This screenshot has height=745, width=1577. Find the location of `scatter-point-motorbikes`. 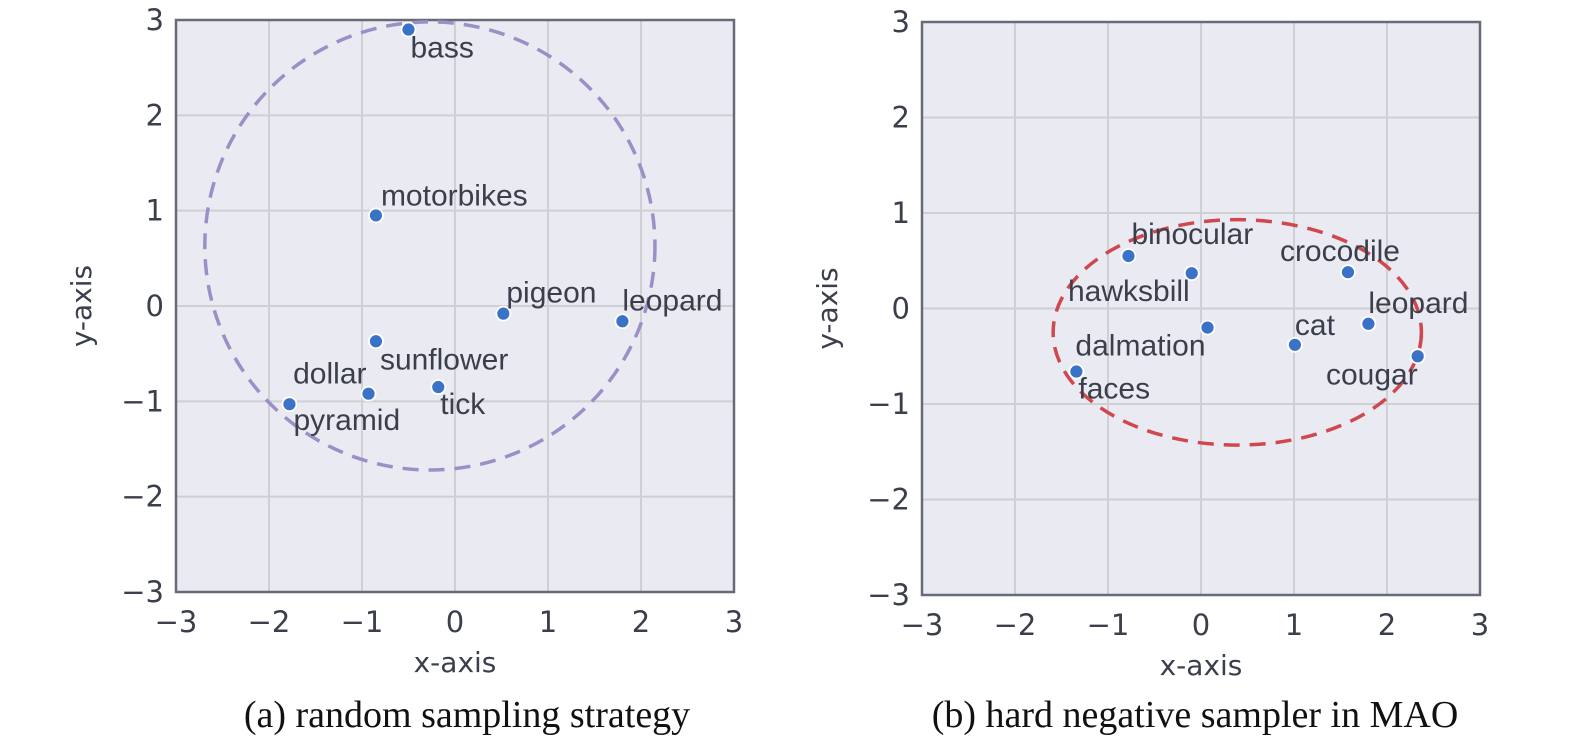

scatter-point-motorbikes is located at coordinates (376, 215).